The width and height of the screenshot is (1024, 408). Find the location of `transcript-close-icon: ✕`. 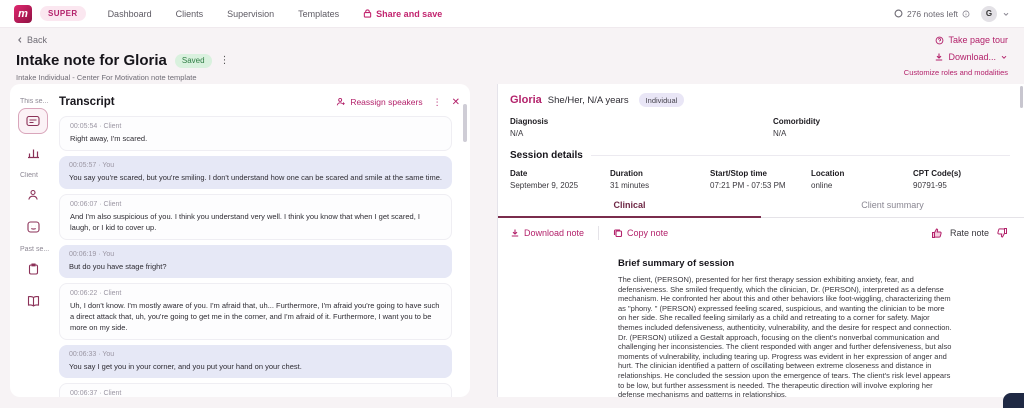

transcript-close-icon: ✕ is located at coordinates (455, 102).